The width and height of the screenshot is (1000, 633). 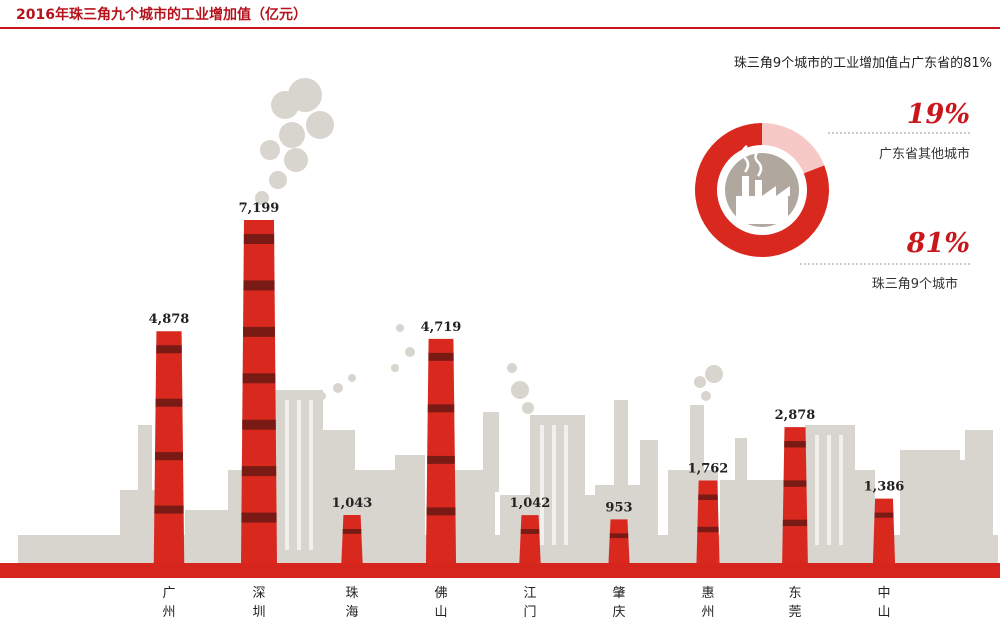 What do you see at coordinates (529, 593) in the screenshot?
I see `category-label: 江` at bounding box center [529, 593].